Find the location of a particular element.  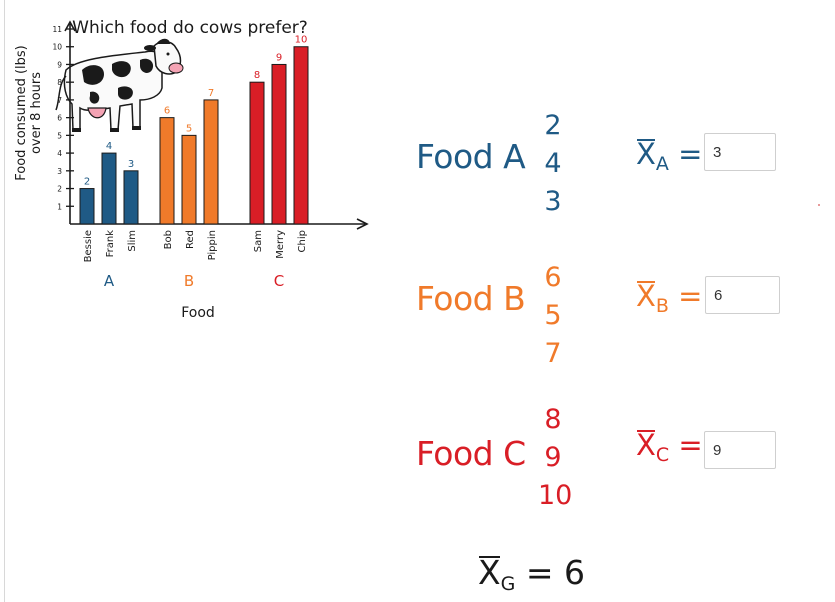

bar-slim is located at coordinates (131, 197).